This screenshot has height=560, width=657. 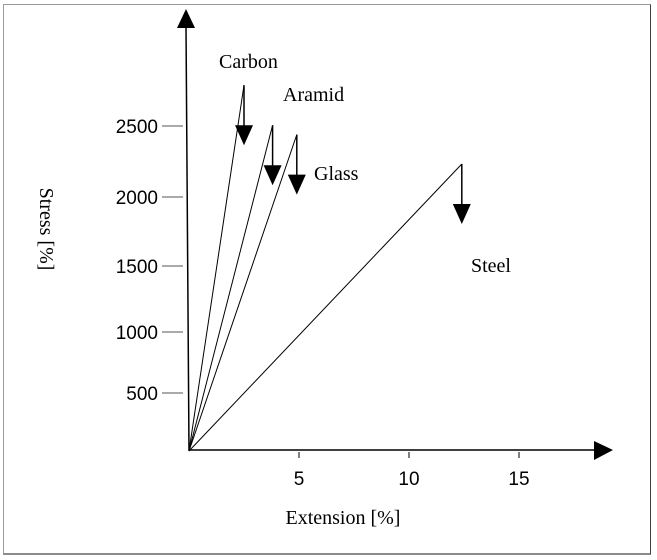 What do you see at coordinates (248, 62) in the screenshot?
I see `series-label-carbon: Carbon` at bounding box center [248, 62].